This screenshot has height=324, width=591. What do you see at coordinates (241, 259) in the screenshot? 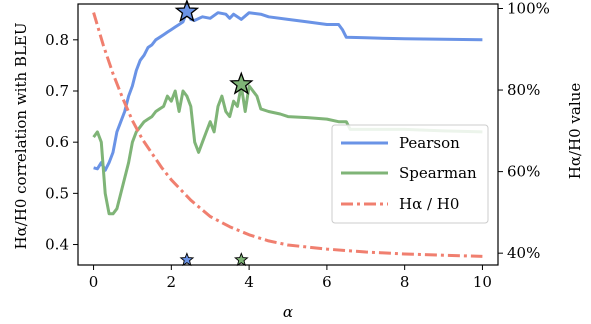
I see `star-marker-spearman-small` at bounding box center [241, 259].